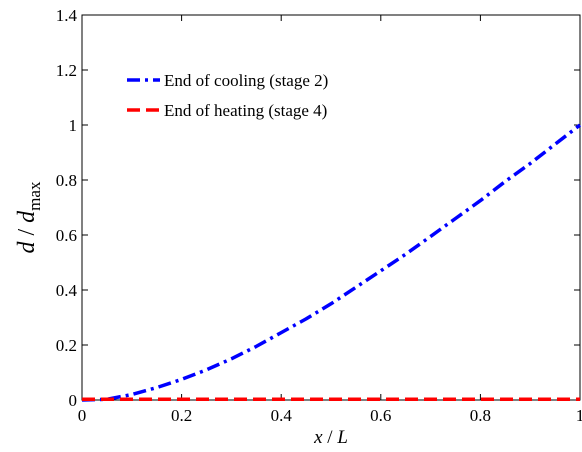 The height and width of the screenshot is (452, 582). What do you see at coordinates (27, 232) in the screenshot?
I see `y-axis-sep: /` at bounding box center [27, 232].